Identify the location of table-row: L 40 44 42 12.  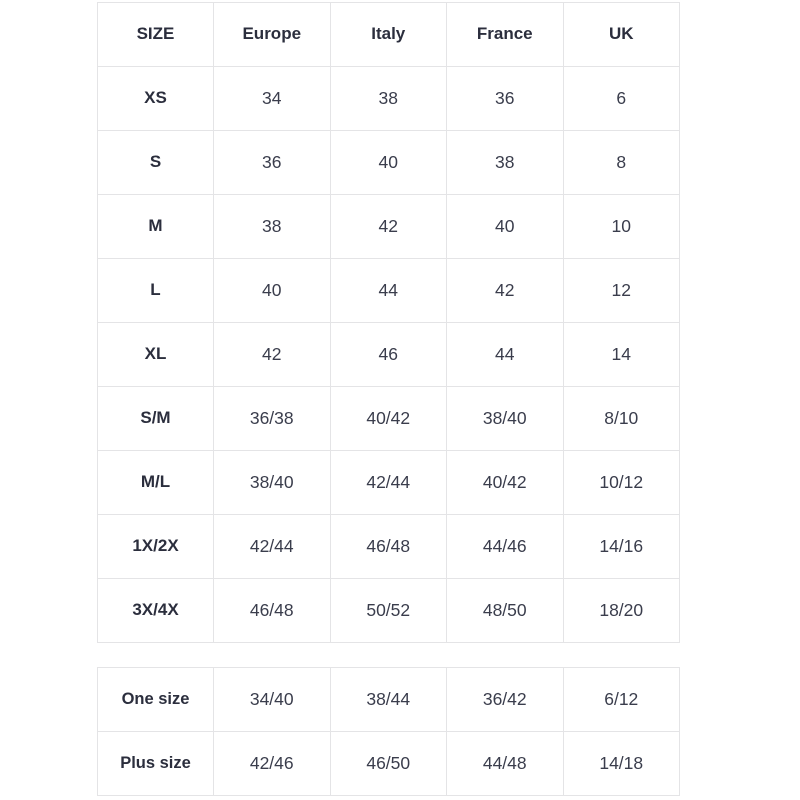
(388, 290).